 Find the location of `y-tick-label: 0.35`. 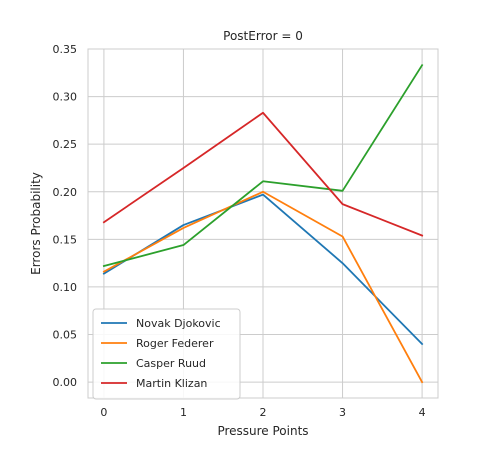

y-tick-label: 0.35 is located at coordinates (65, 49).